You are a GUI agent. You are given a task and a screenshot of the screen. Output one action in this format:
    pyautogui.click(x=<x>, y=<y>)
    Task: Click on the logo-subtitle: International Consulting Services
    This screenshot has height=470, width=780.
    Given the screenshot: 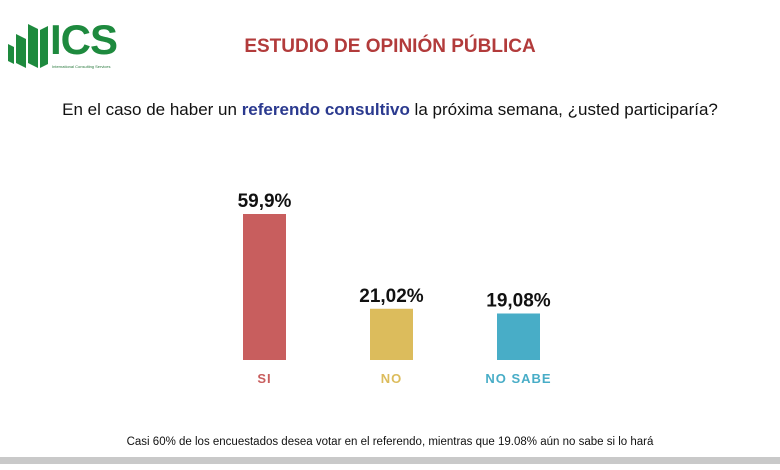 What is the action you would take?
    pyautogui.click(x=81, y=66)
    